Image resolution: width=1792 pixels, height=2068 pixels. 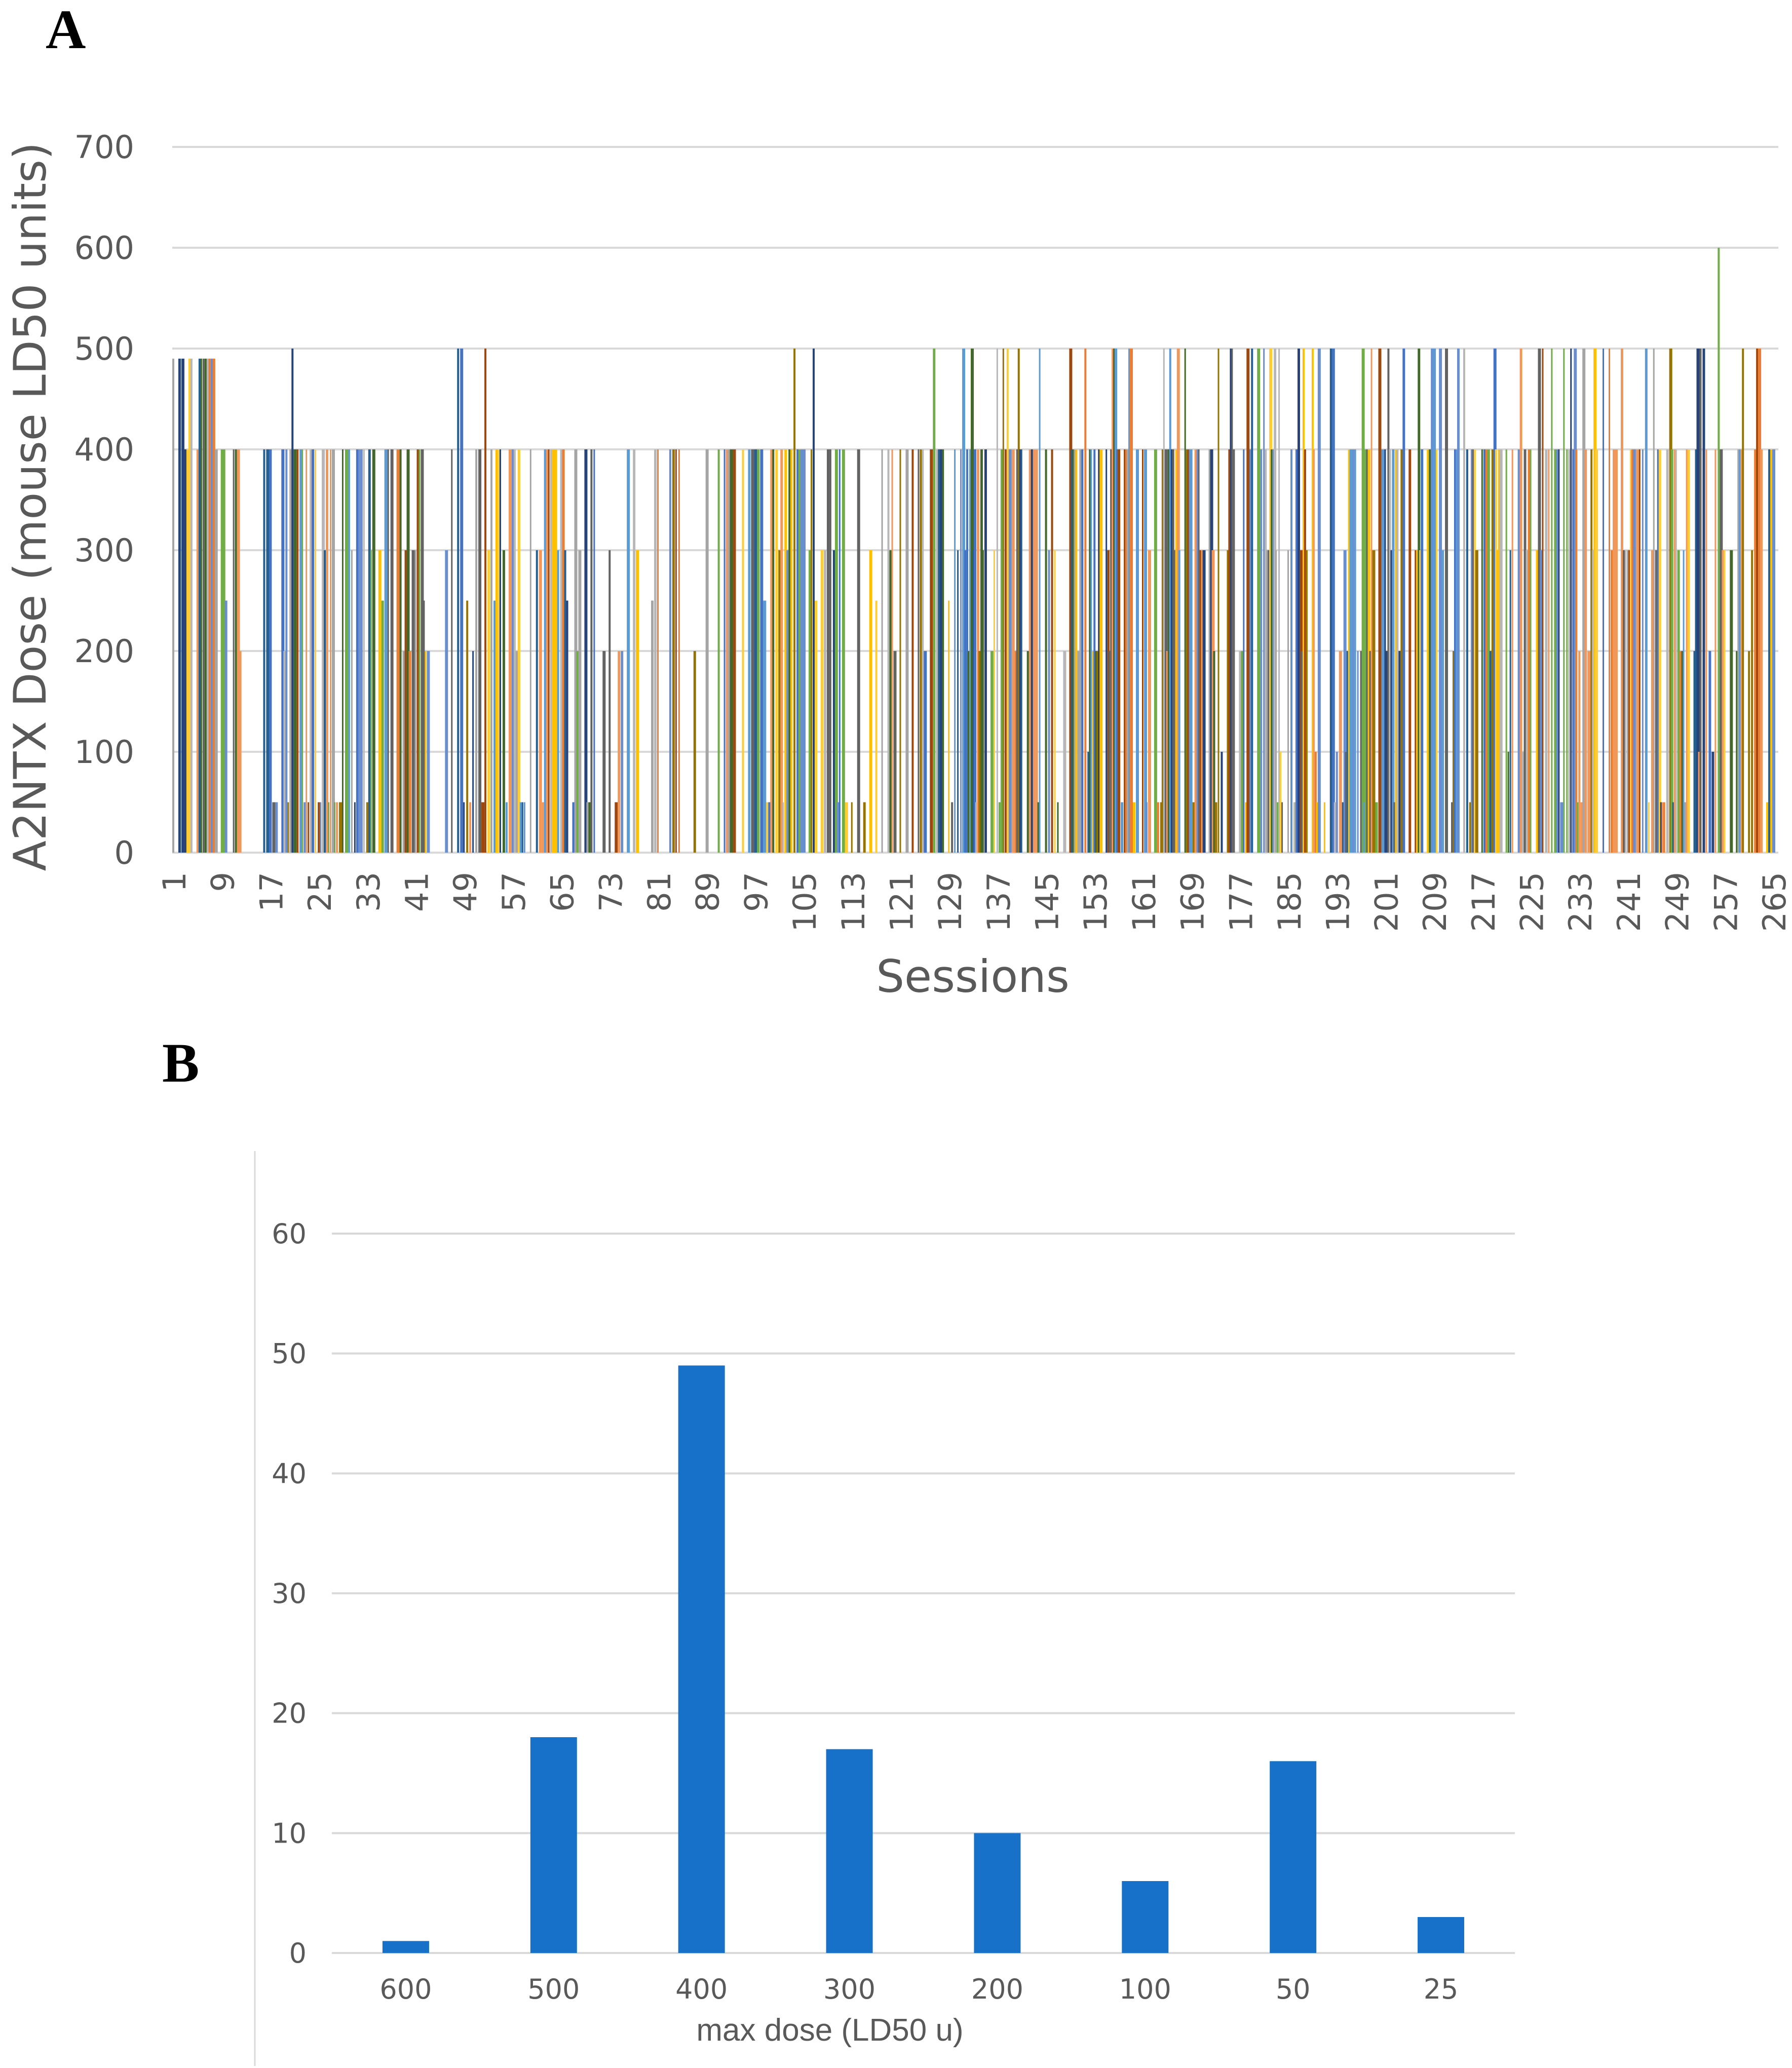 I want to click on panel-a-x-tick-label: 121, so click(x=901, y=902).